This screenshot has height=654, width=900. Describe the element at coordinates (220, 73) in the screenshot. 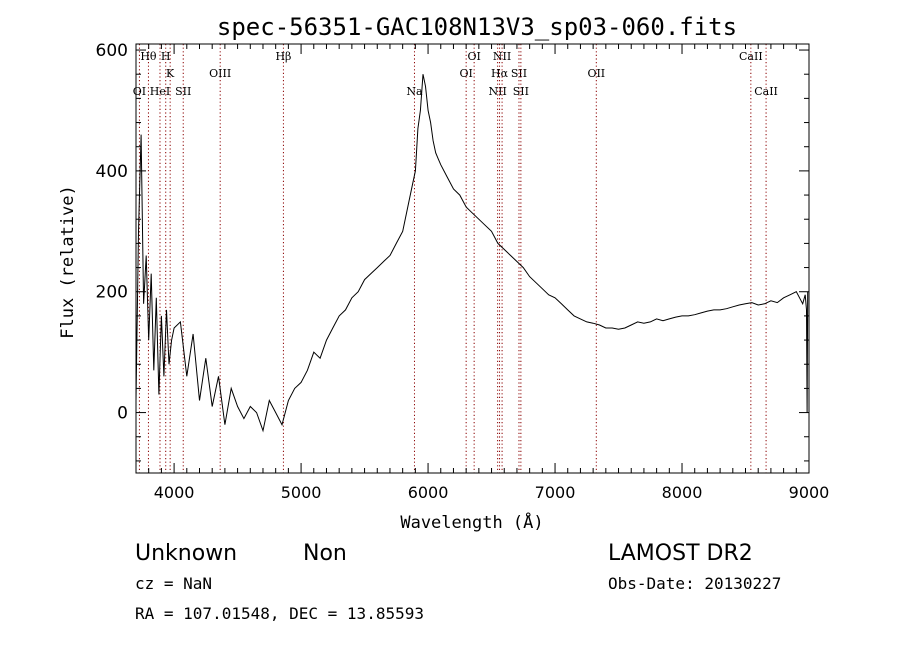

I see `line-label-6: OIII` at that location.